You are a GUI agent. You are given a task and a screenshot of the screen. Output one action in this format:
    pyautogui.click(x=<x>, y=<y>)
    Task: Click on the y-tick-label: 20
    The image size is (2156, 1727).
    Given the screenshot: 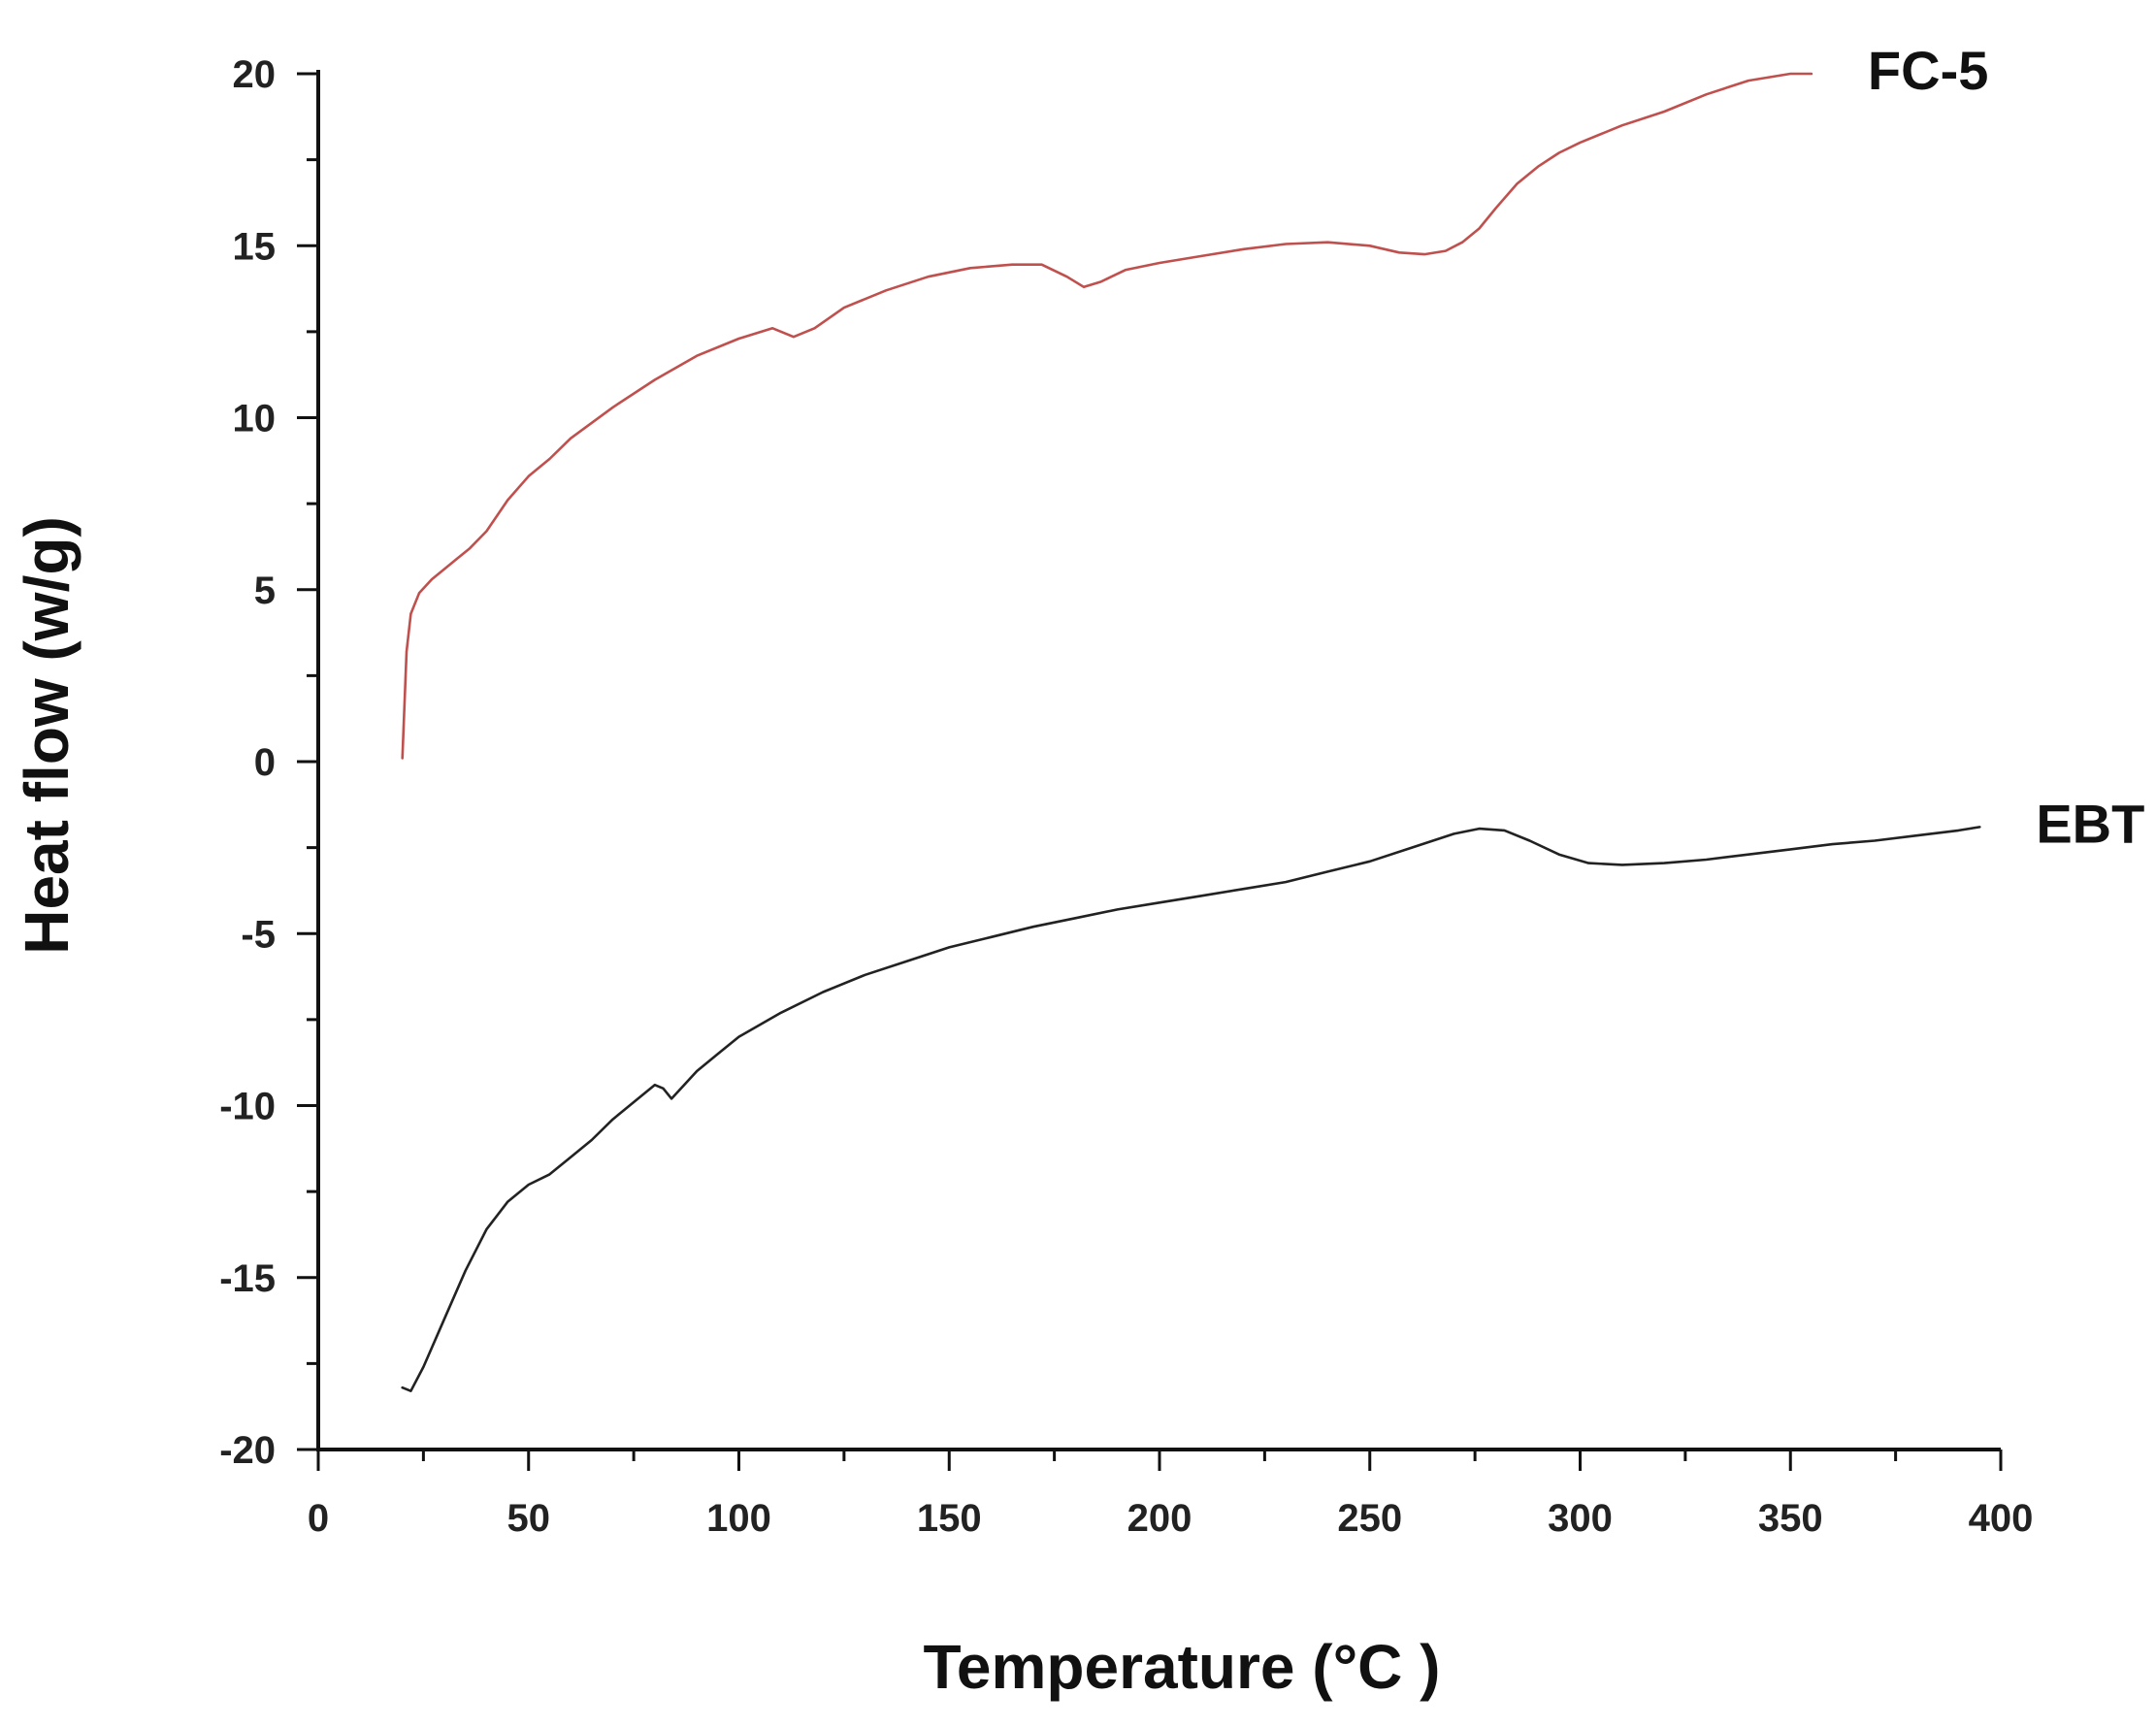 What is the action you would take?
    pyautogui.click(x=255, y=75)
    